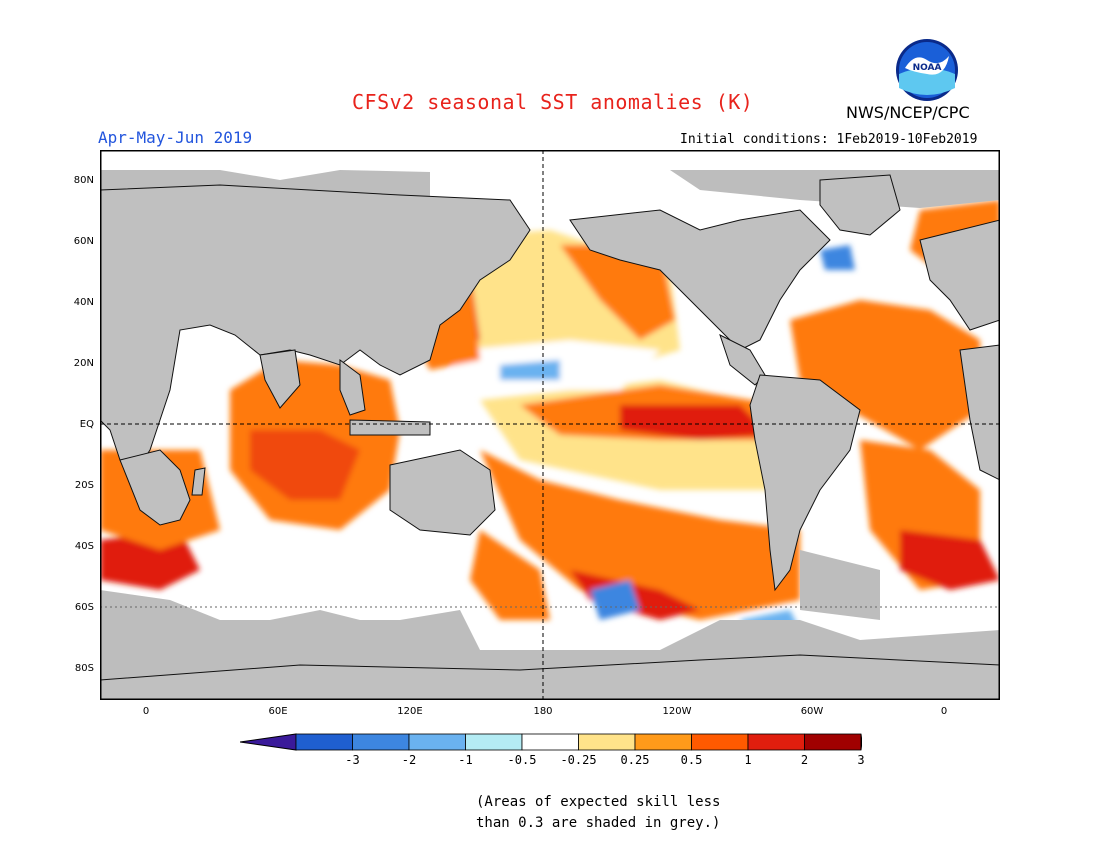 This screenshot has height=850, width=1100. Describe the element at coordinates (812, 711) in the screenshot. I see `lon-label: 60W` at that location.